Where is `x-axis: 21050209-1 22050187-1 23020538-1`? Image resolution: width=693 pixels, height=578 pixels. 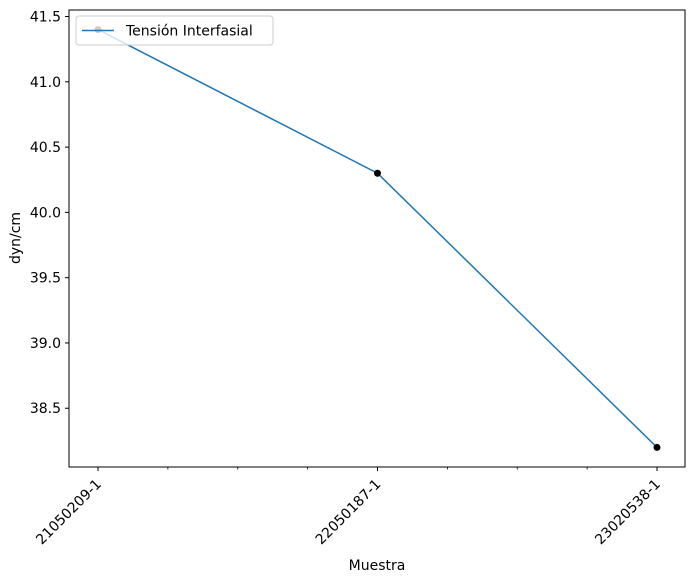 x-axis: 21050209-1 22050187-1 23020538-1 is located at coordinates (348, 507).